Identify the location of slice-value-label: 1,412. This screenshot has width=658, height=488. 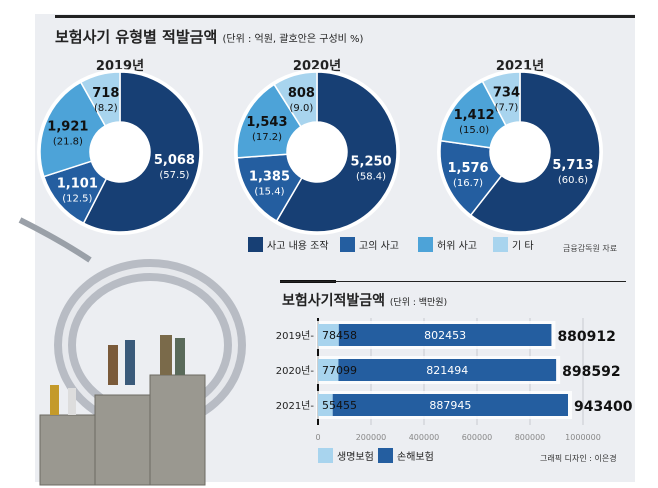
(474, 115).